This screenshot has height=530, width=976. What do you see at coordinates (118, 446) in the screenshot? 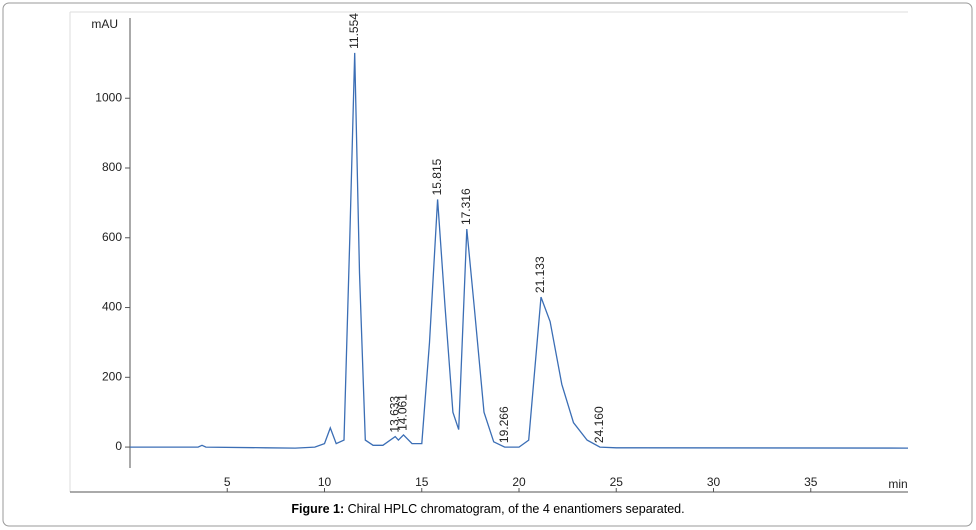
I see `y-tick-label: 0` at bounding box center [118, 446].